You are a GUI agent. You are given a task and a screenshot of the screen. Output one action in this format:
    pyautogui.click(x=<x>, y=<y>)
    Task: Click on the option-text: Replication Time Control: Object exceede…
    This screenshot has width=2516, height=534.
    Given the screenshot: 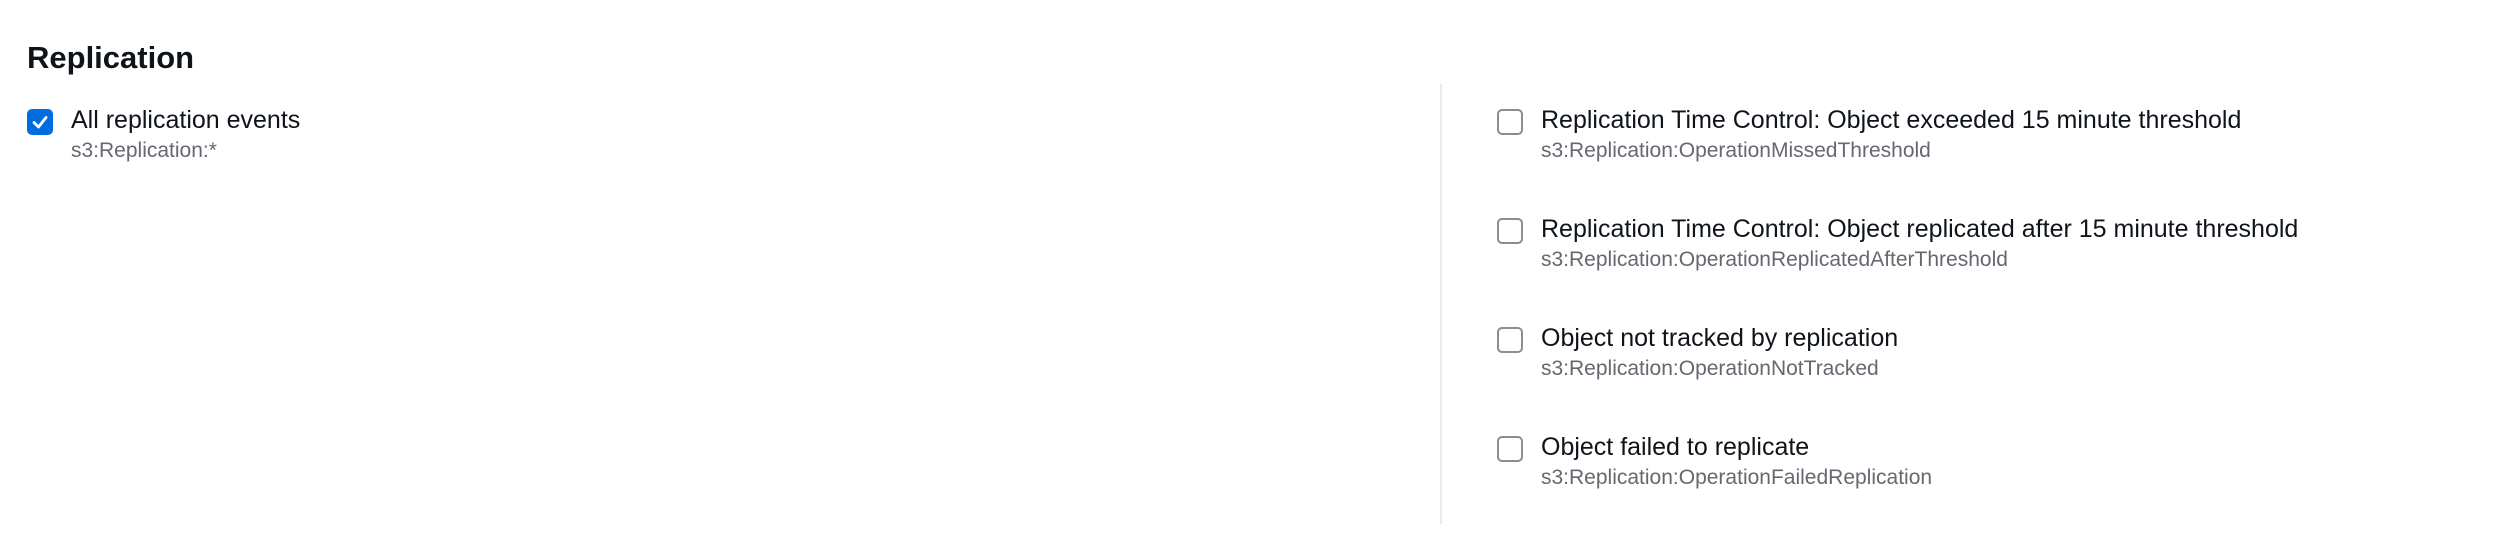 What is the action you would take?
    pyautogui.click(x=1891, y=134)
    